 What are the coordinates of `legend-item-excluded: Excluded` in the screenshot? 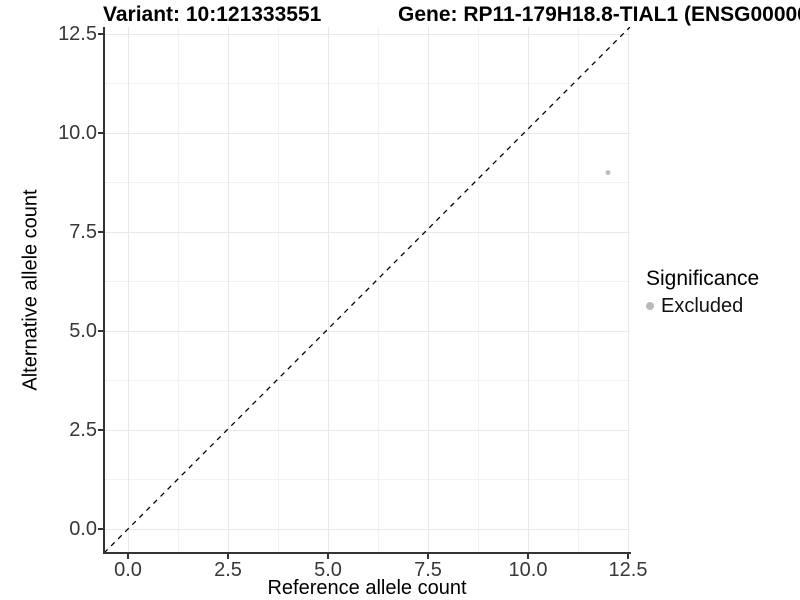 It's located at (702, 306).